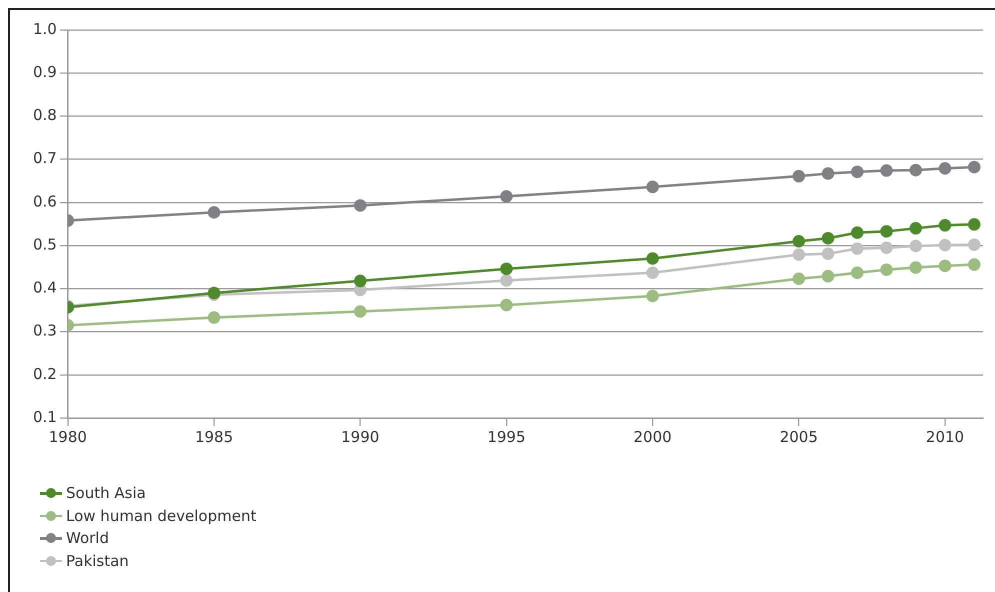 This screenshot has width=995, height=592. Describe the element at coordinates (106, 493) in the screenshot. I see `legend-label: South Asia` at that location.